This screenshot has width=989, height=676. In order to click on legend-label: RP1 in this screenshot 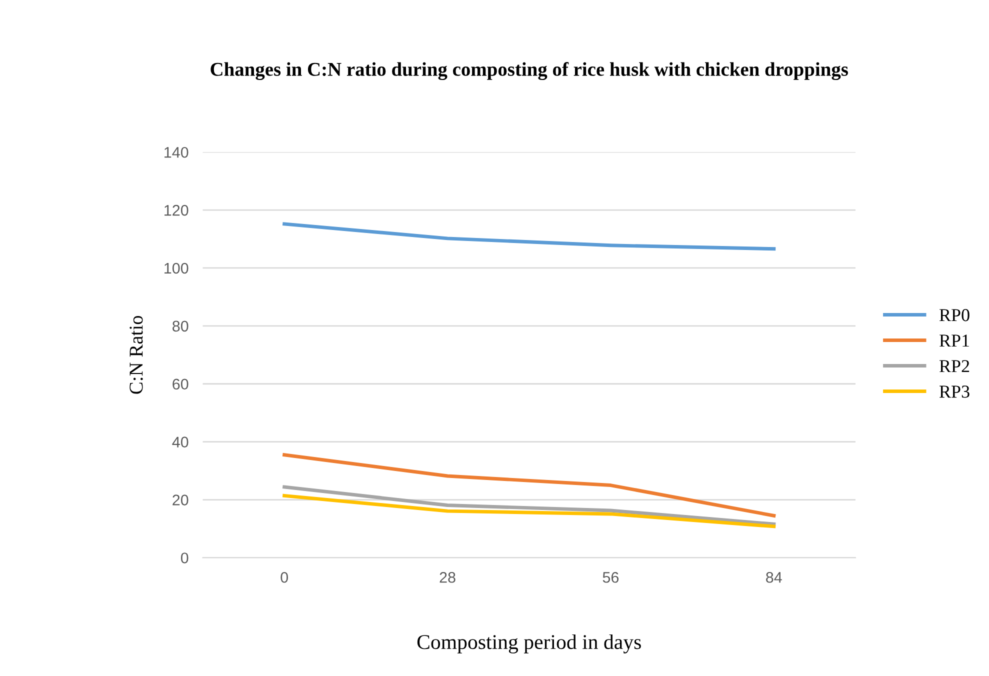, I will do `click(954, 340)`.